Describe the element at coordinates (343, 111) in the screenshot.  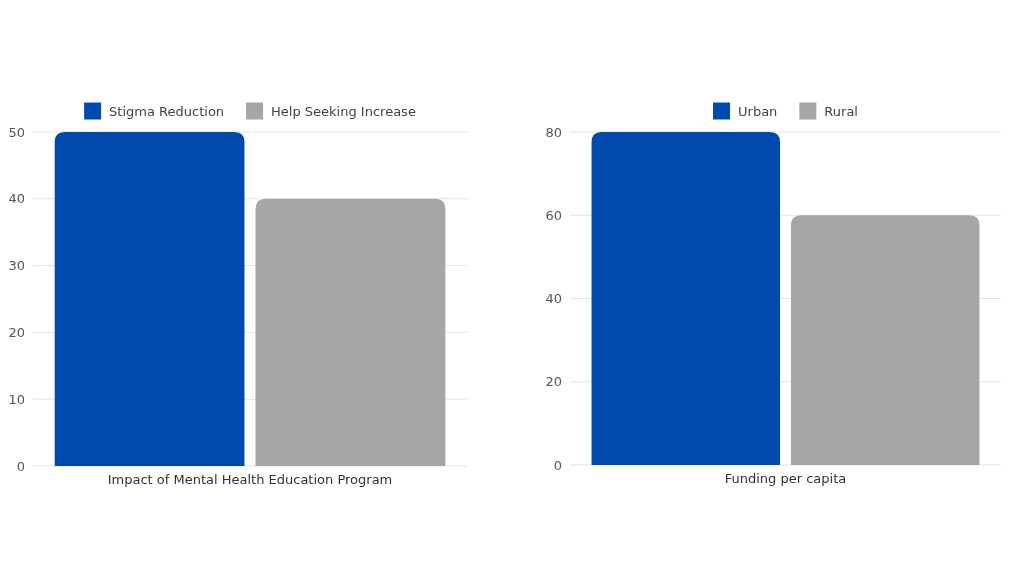
I see `legend-label: Help Seeking Increase` at that location.